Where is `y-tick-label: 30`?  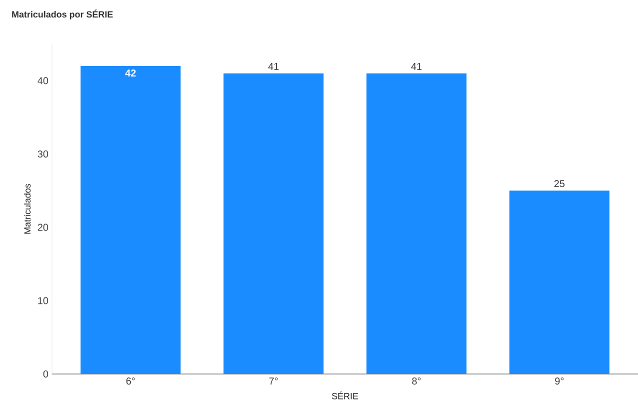
y-tick-label: 30 is located at coordinates (43, 154).